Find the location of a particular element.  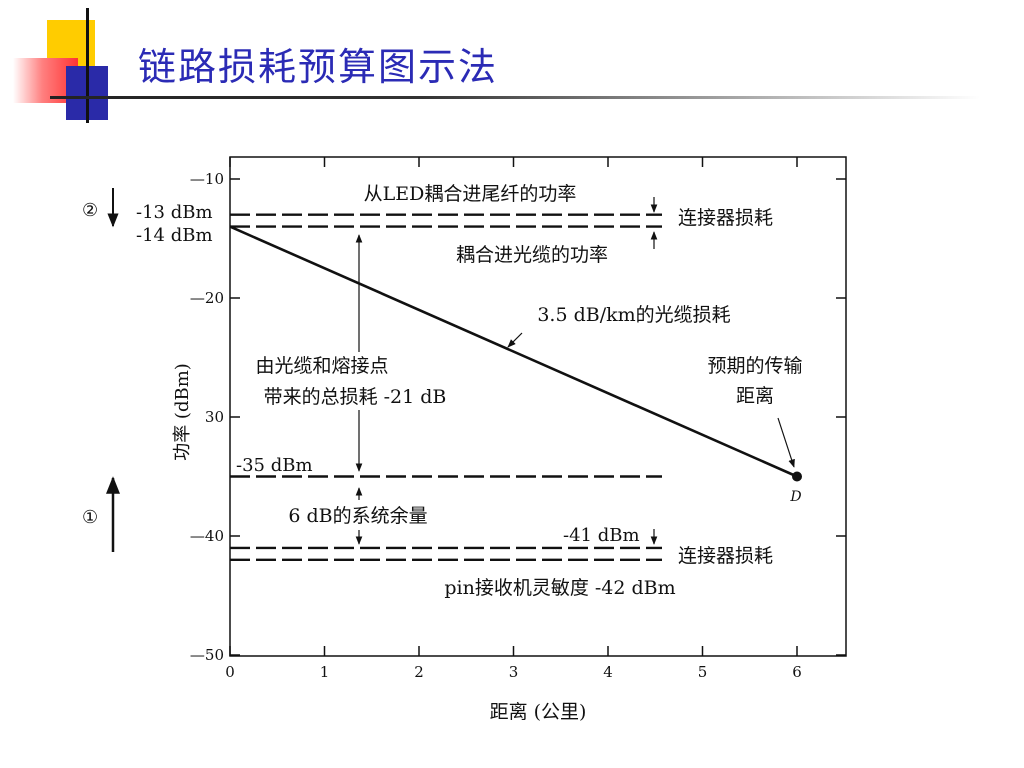

x-tick-label: 0 is located at coordinates (230, 672).